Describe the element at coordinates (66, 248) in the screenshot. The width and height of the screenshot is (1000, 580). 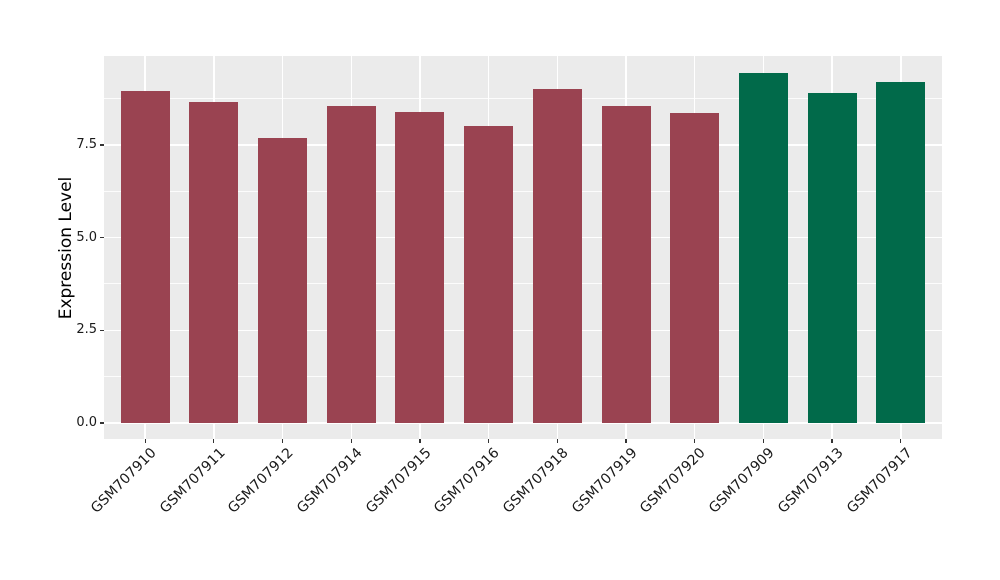
I see `y-axis-title: Expression Level` at that location.